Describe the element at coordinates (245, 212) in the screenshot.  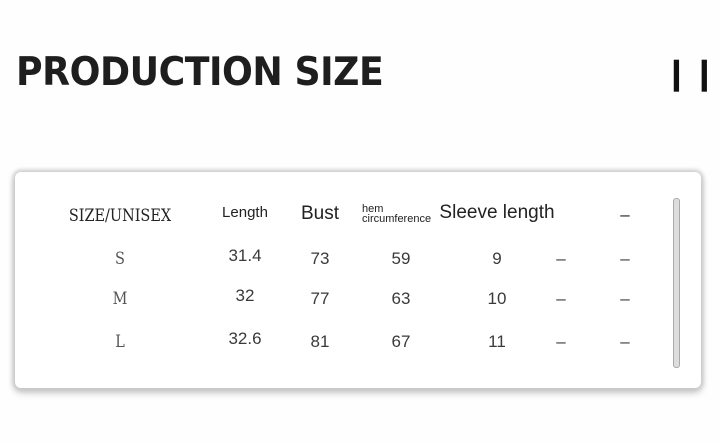
I see `header-length: Length` at that location.